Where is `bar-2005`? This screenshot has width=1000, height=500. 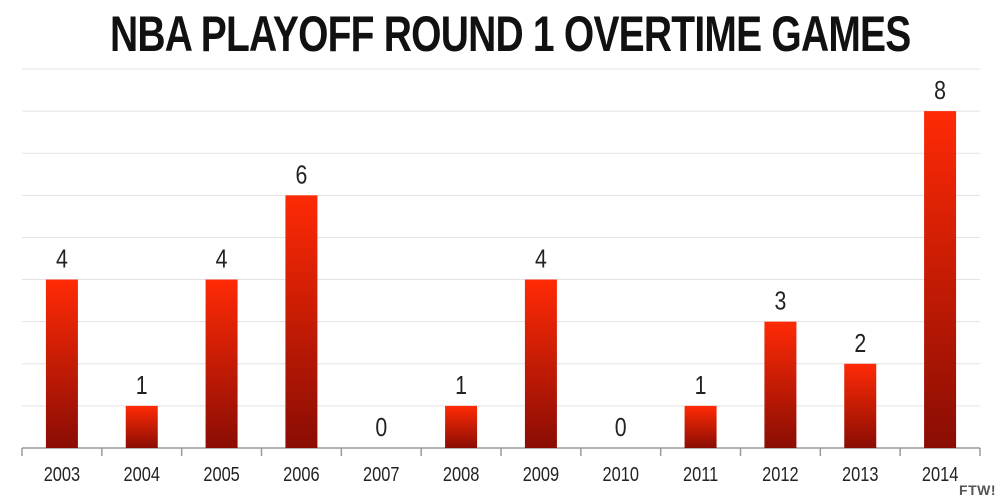
bar-2005 is located at coordinates (221, 363).